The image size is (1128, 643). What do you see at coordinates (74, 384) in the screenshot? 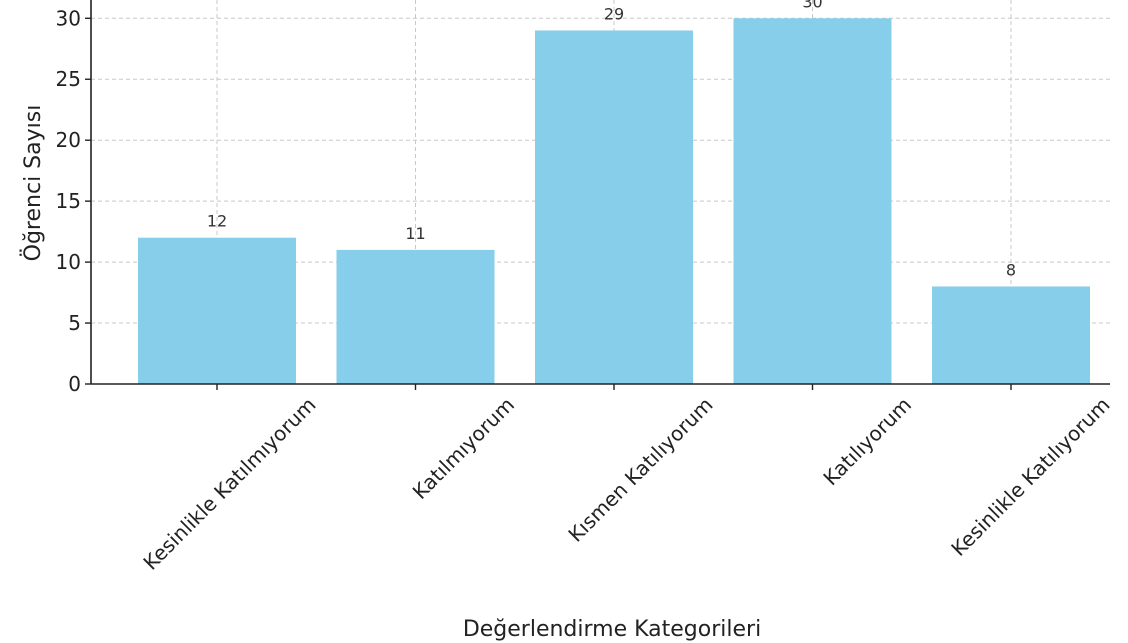
I see `y-tick-label: 0` at bounding box center [74, 384].